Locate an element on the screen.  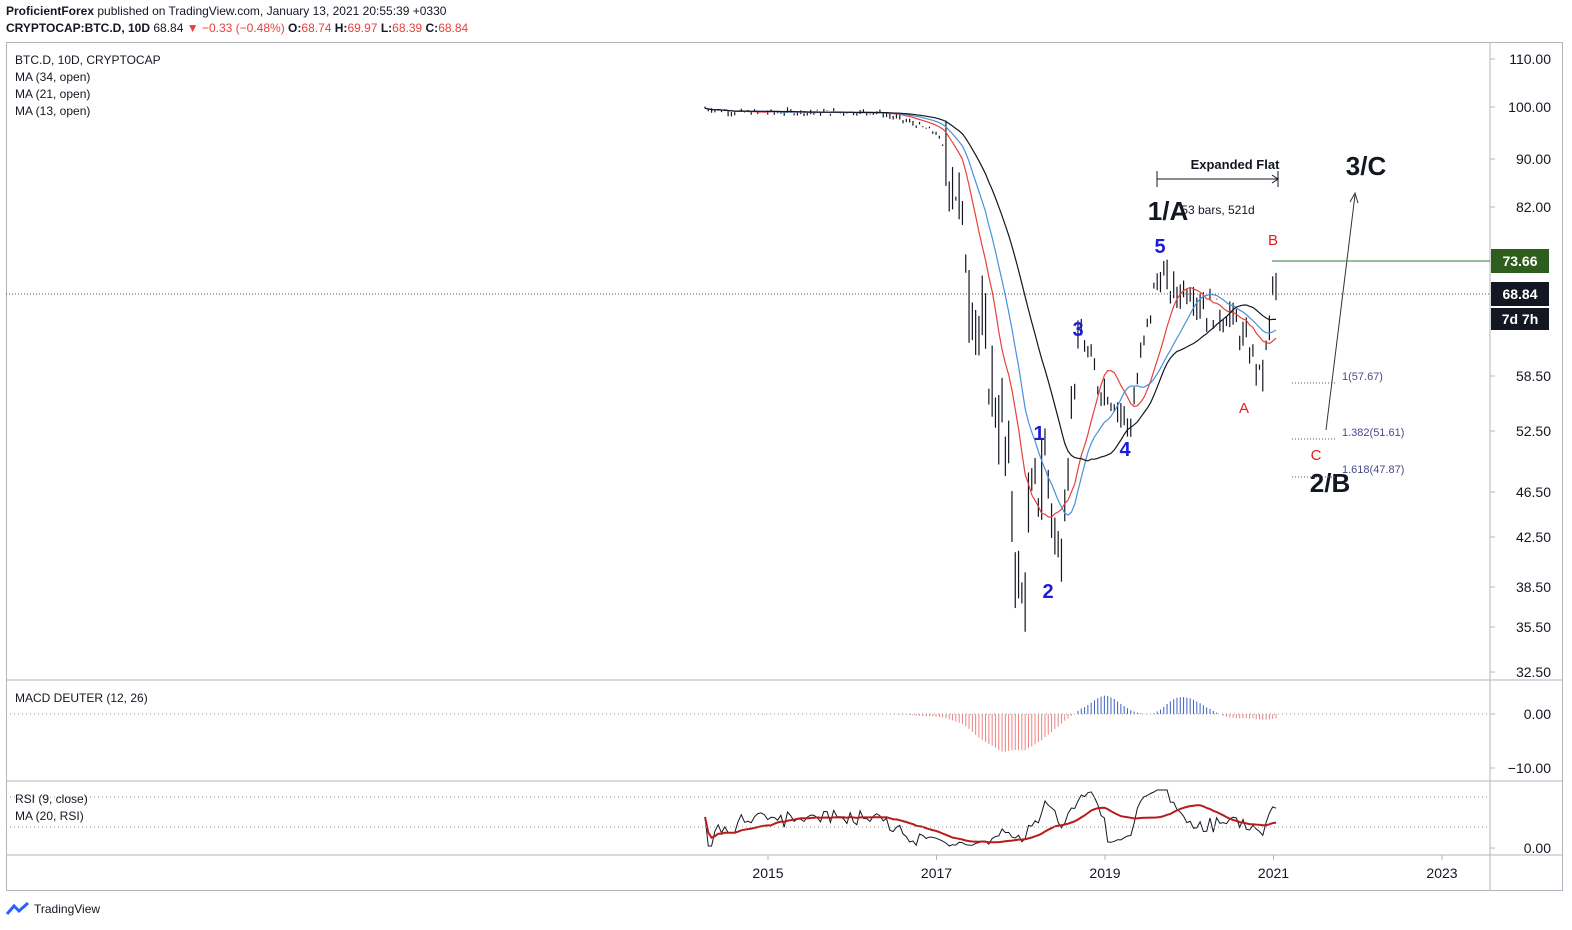
high-badge-label: 73.66 is located at coordinates (1519, 261).